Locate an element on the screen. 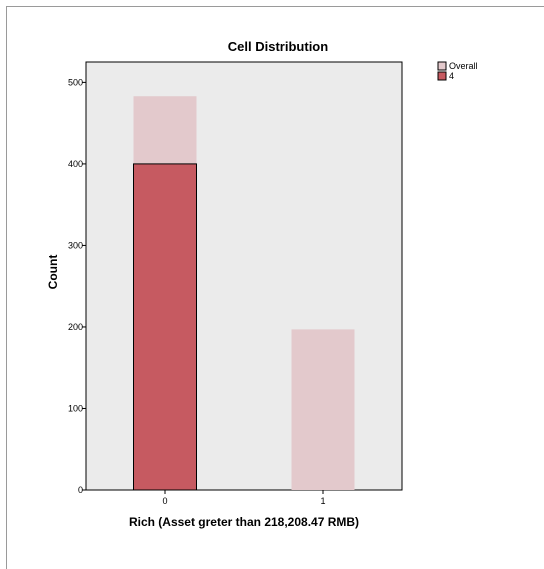 This screenshot has height=569, width=544. y-tick-label-0: 0 is located at coordinates (80, 490).